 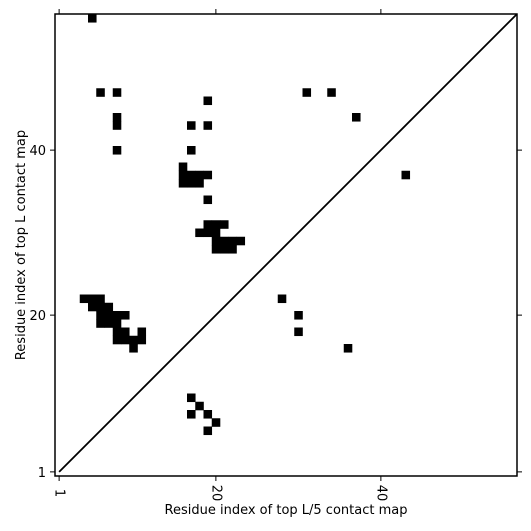 I want to click on x-tick-label: 40, so click(x=380, y=493).